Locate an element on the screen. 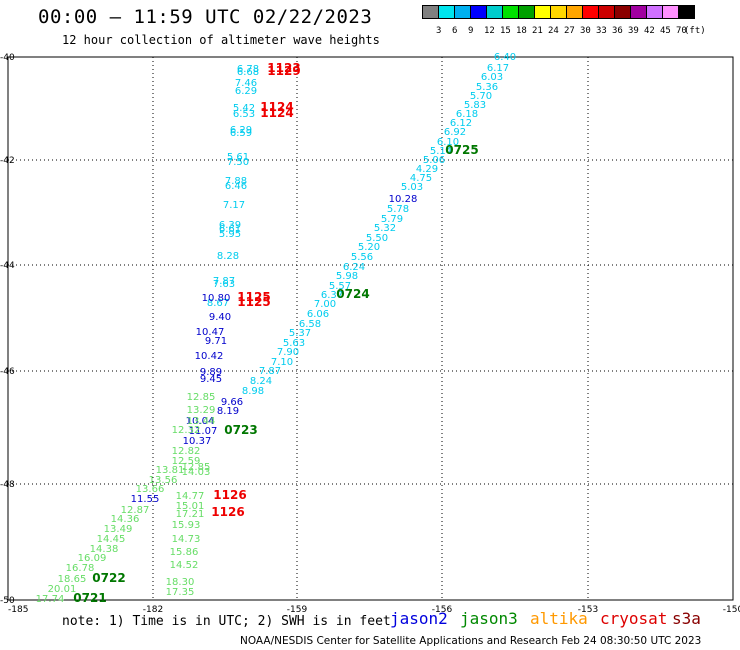  color-legend-label: 9 is located at coordinates (471, 31).